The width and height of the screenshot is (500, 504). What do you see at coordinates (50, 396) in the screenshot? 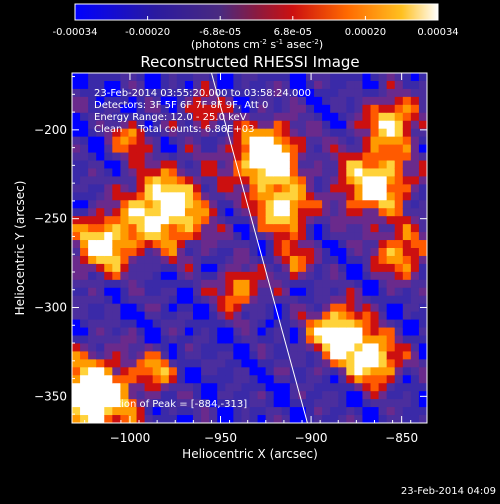
I see `y-tick-label: −350` at bounding box center [50, 396].